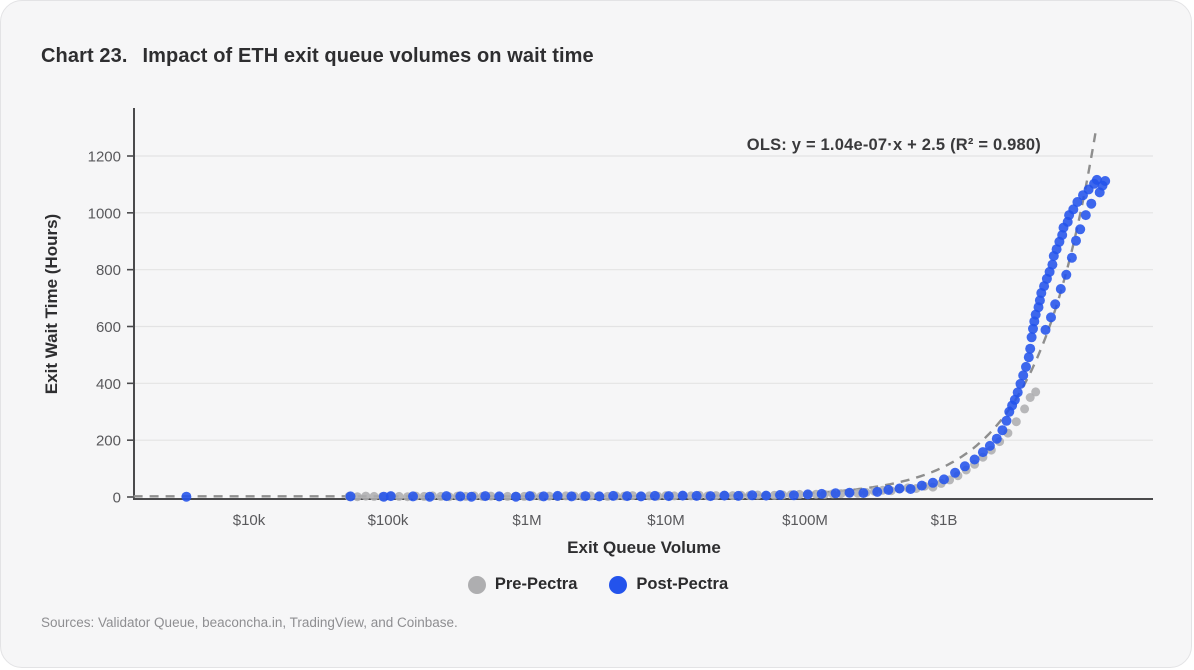  What do you see at coordinates (51, 304) in the screenshot?
I see `y-axis-title: Exit Wait Time (Hours)` at bounding box center [51, 304].